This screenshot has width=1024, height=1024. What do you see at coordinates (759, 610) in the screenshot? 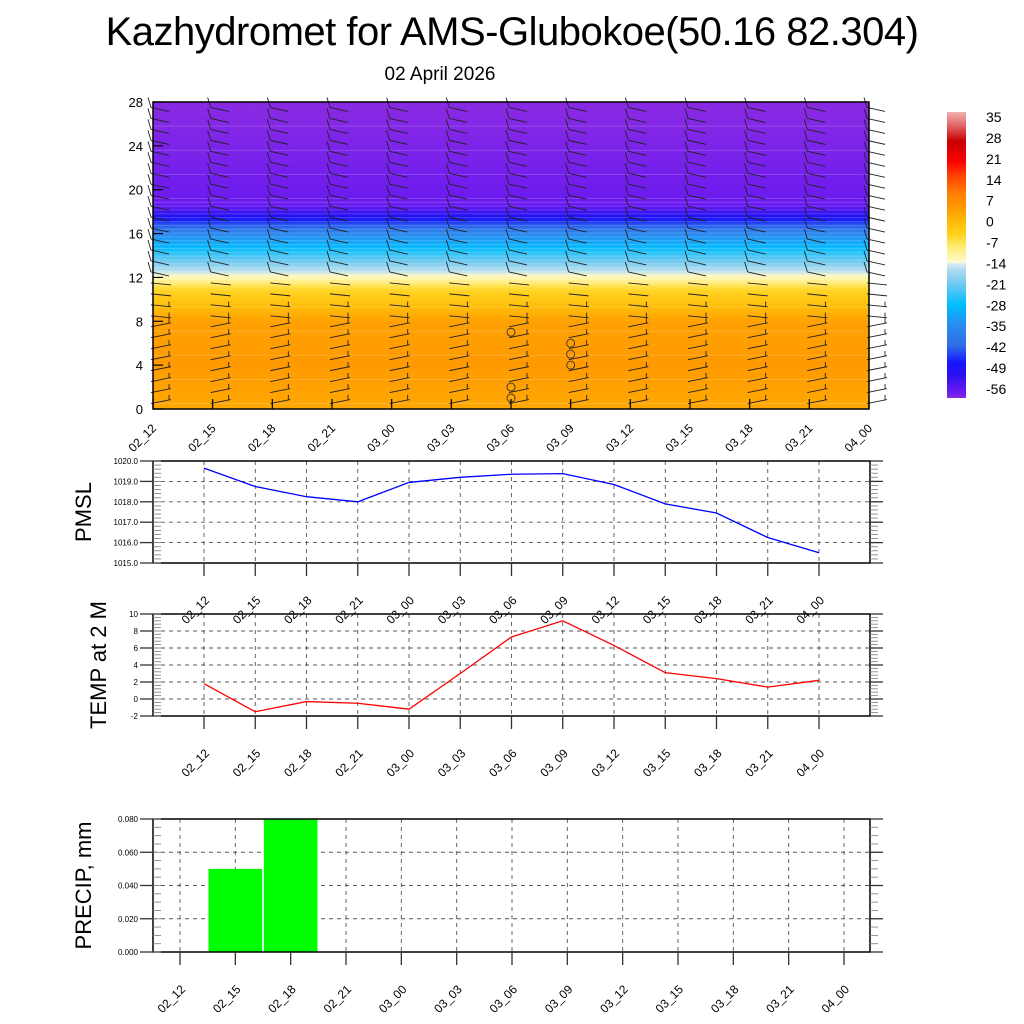
I see `x-tick-label: 03_21` at bounding box center [759, 610].